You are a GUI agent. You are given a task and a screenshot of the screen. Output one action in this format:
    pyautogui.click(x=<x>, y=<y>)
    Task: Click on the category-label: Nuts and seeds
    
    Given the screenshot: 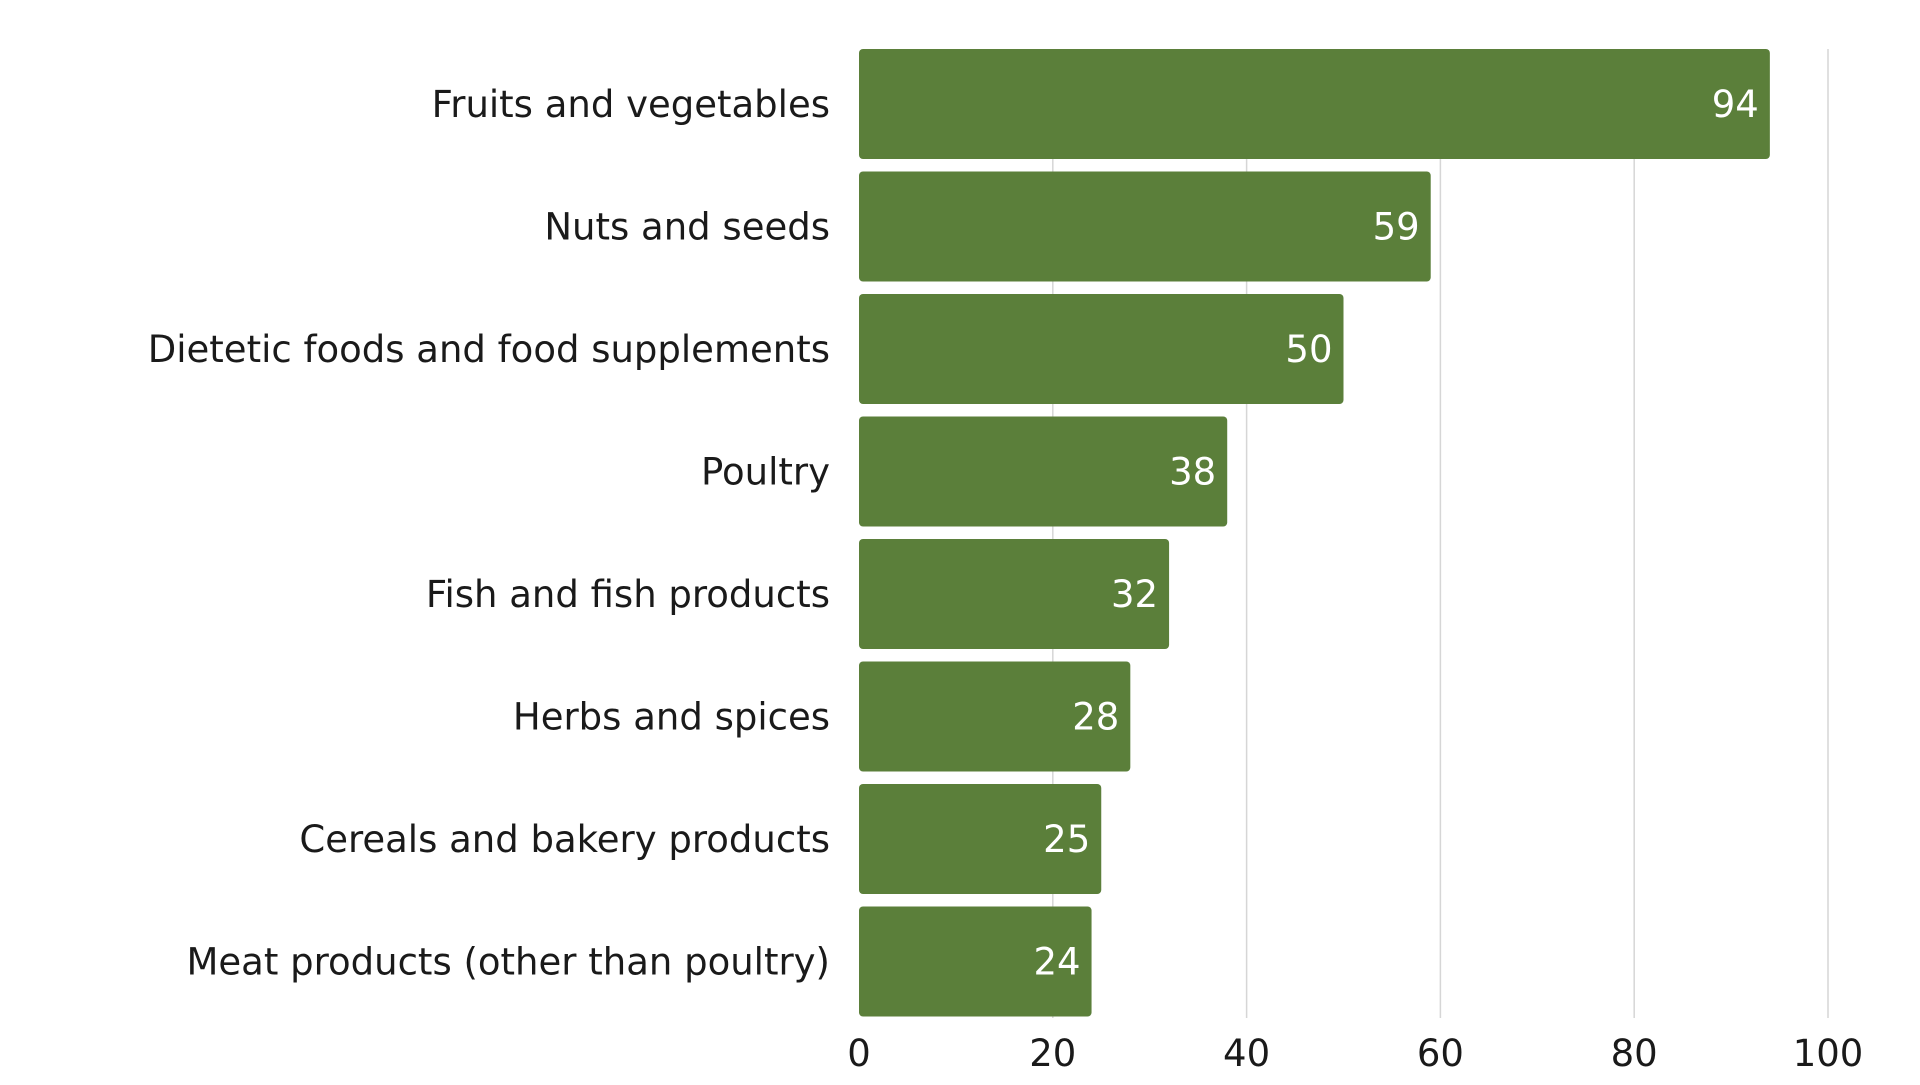 What is the action you would take?
    pyautogui.click(x=687, y=227)
    